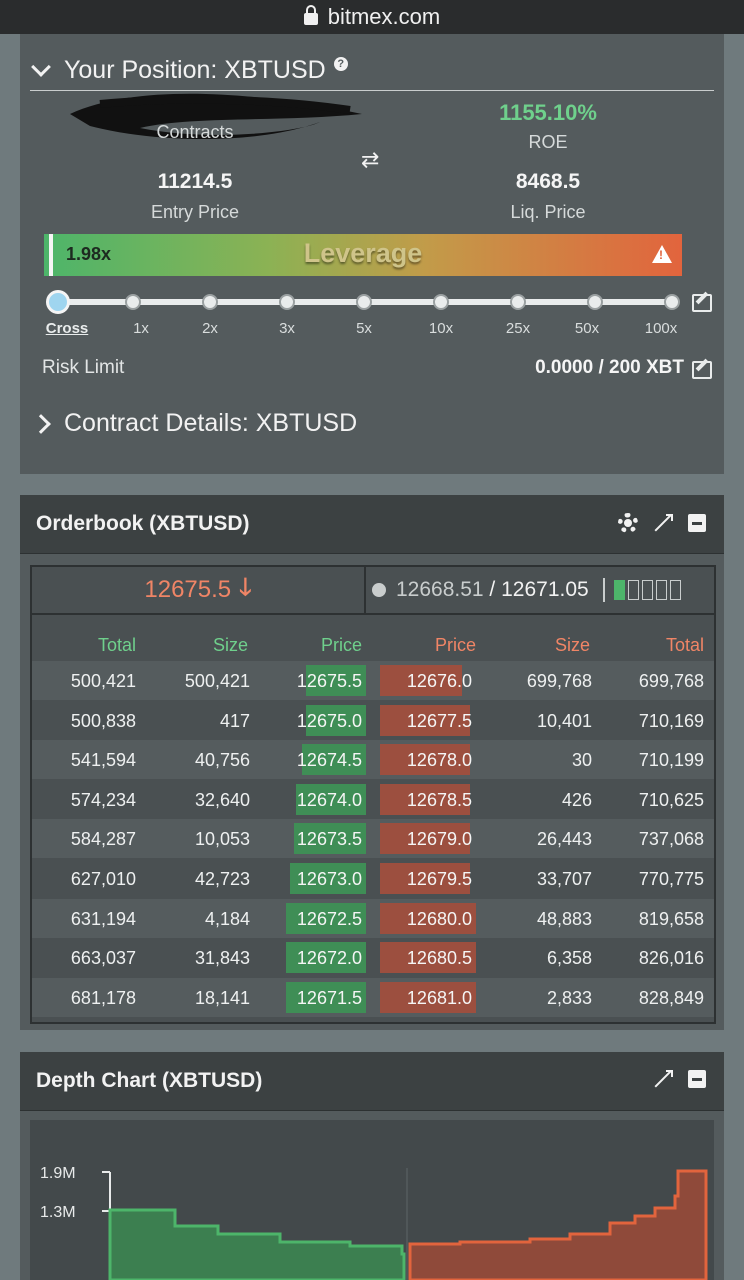 Image resolution: width=744 pixels, height=1280 pixels. Describe the element at coordinates (133, 302) in the screenshot. I see `slider-knob-1x` at that location.